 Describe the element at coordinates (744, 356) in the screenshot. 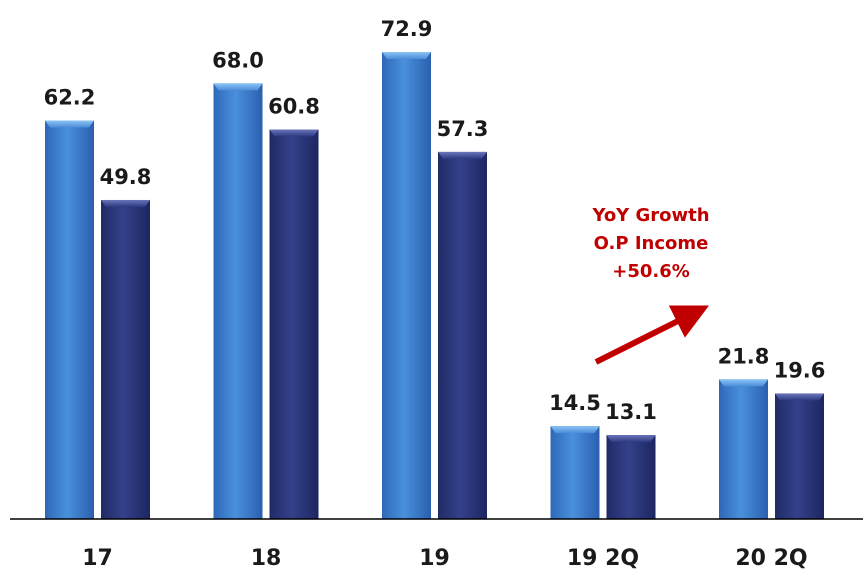

I see `value-label-s1-20-2Q: 21.8` at that location.